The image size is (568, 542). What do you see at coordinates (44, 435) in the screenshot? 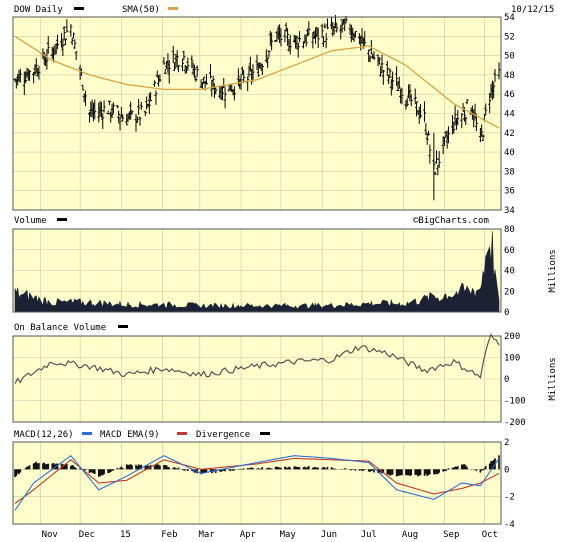
I see `macd-label: MACD(12,26)` at bounding box center [44, 435].